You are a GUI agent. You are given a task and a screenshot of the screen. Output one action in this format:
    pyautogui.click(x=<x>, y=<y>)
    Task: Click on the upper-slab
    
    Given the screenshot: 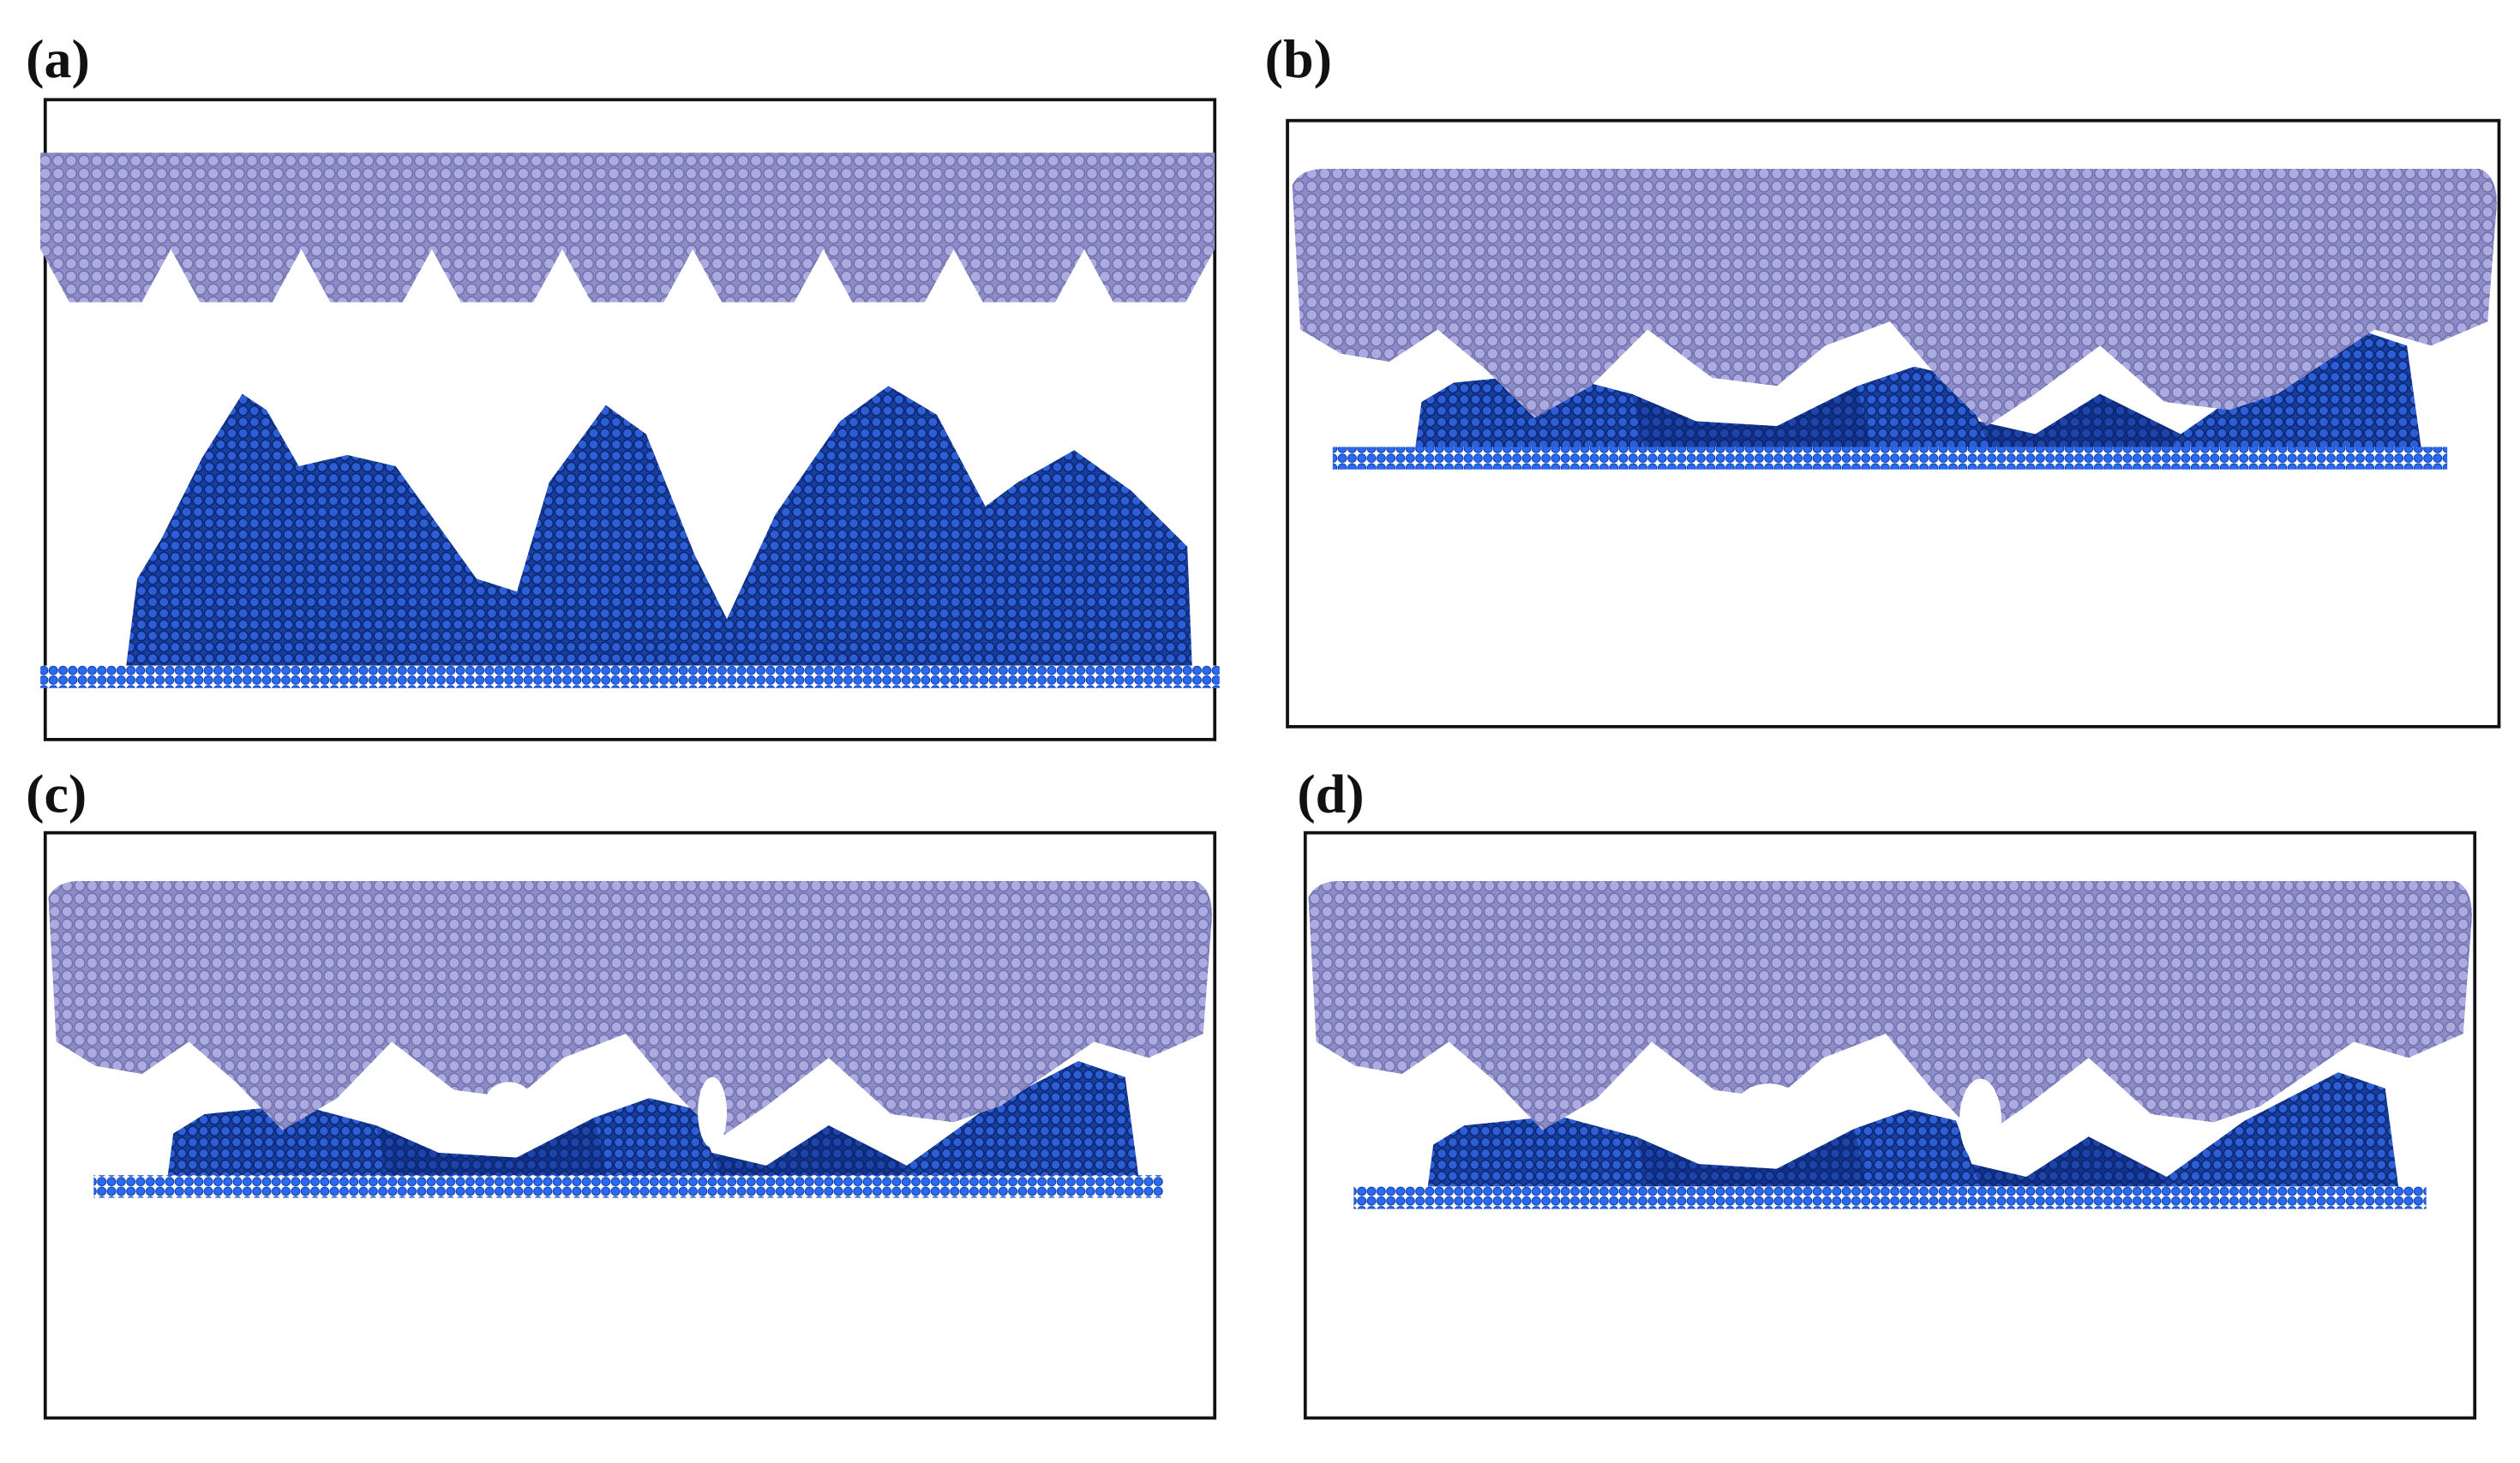 What is the action you would take?
    pyautogui.click(x=627, y=228)
    